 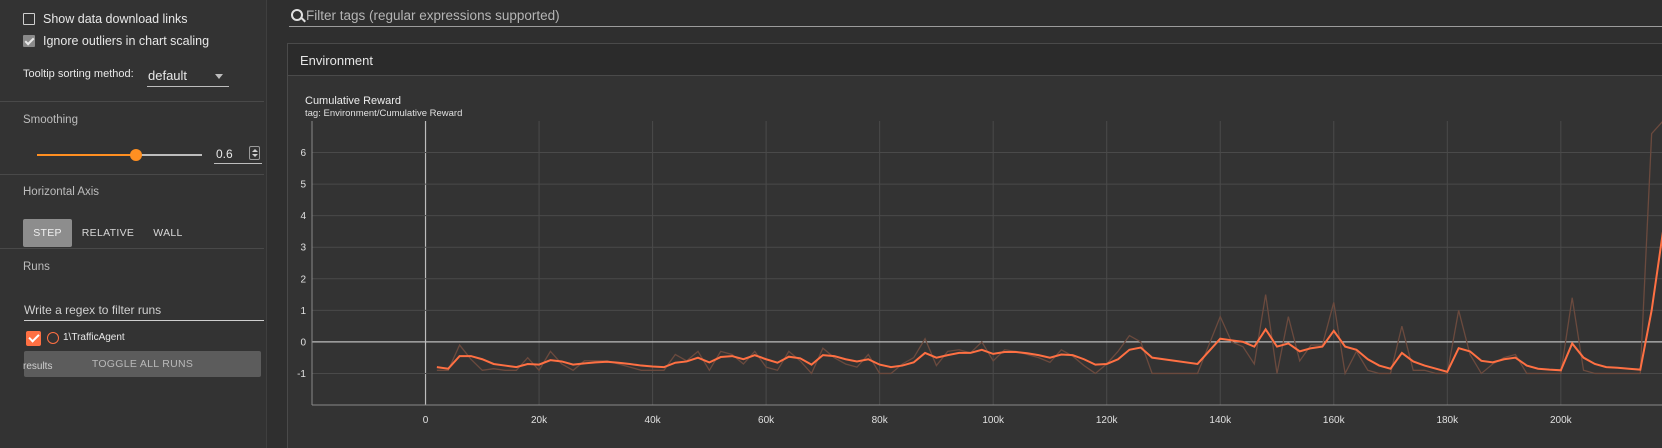 I want to click on y-tick-label: 2, so click(x=303, y=279).